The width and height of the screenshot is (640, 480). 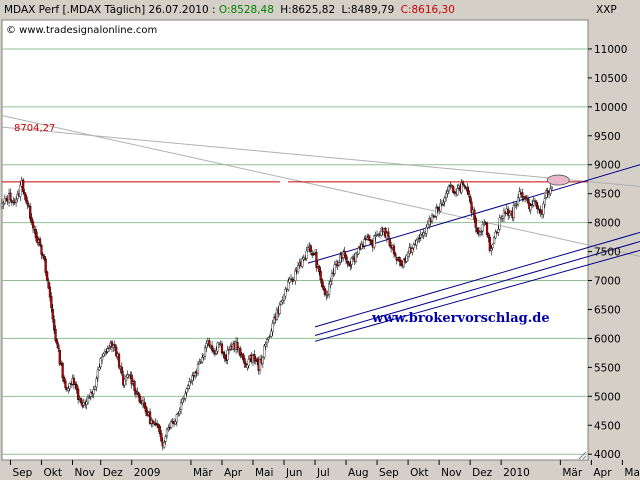 What do you see at coordinates (323, 473) in the screenshot?
I see `x-tick-label: Jul` at bounding box center [323, 473].